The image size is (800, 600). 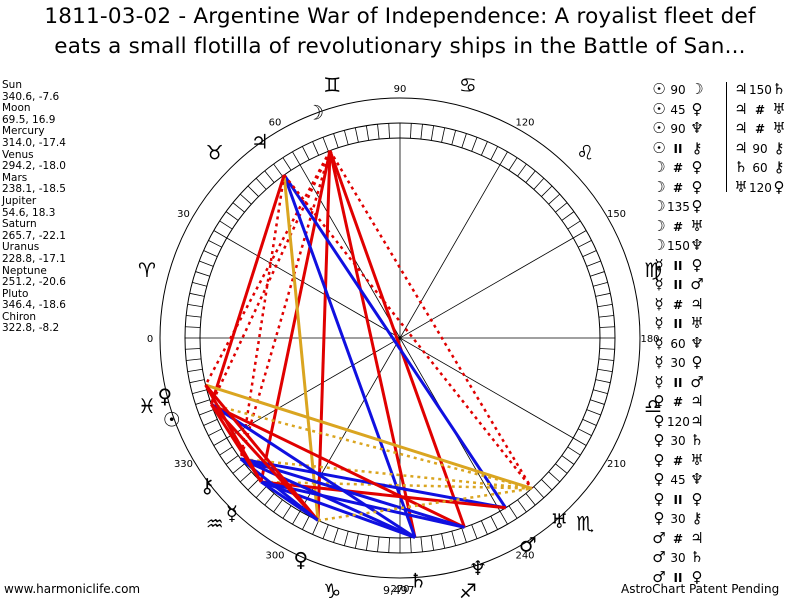 I want to click on zodiac-sign-glyph: ♑, so click(x=332, y=589).